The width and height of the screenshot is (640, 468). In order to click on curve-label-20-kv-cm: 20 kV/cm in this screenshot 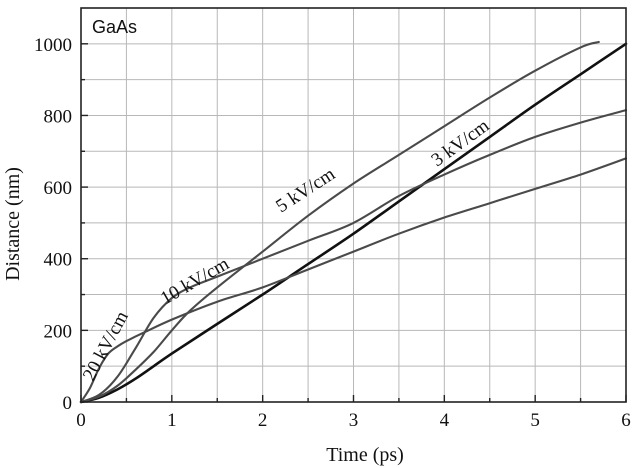, I will do `click(106, 346)`.